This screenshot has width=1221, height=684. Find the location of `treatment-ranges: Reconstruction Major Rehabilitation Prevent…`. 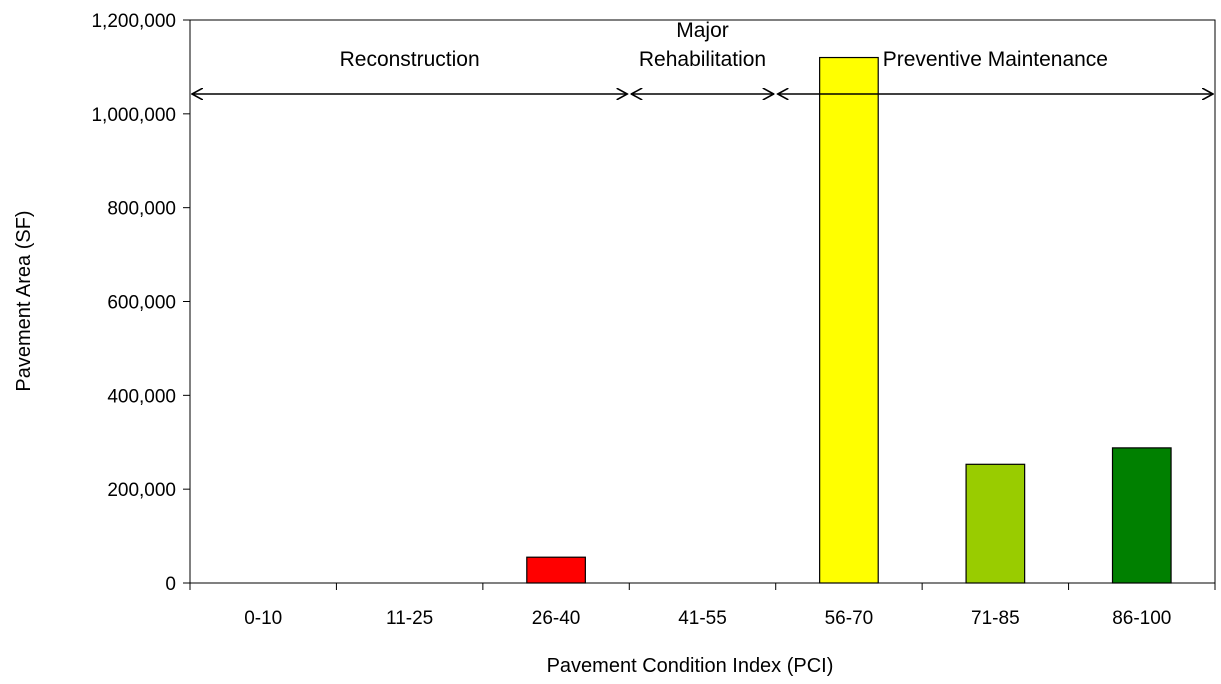

treatment-ranges: Reconstruction Major Rehabilitation Prevent… is located at coordinates (702, 56).